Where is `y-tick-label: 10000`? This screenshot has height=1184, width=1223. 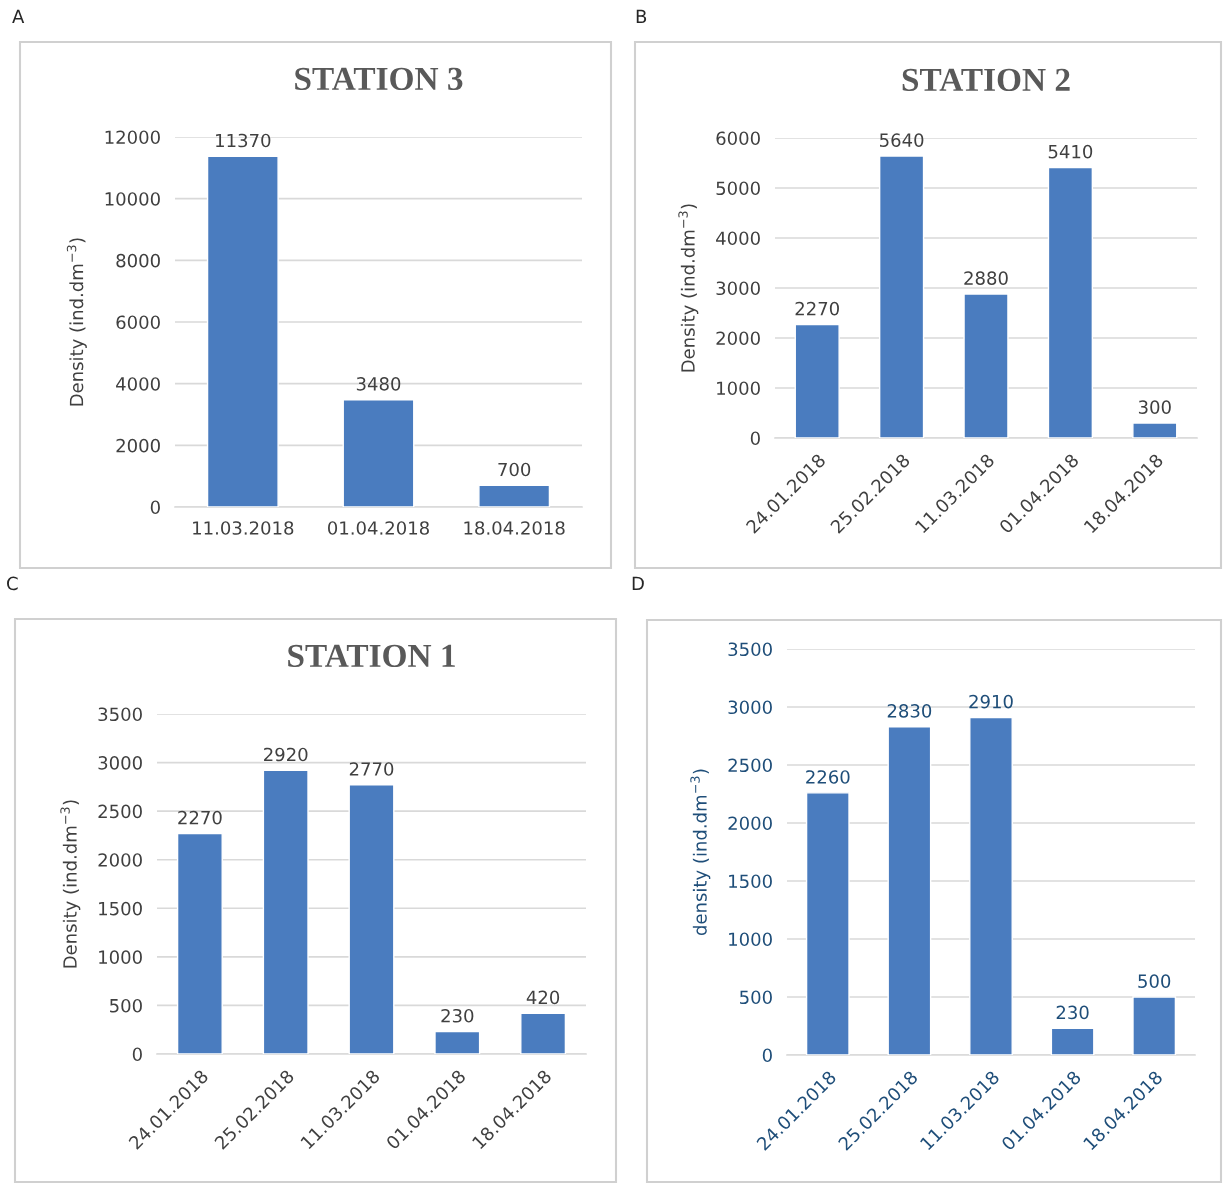
y-tick-label: 10000 is located at coordinates (132, 199).